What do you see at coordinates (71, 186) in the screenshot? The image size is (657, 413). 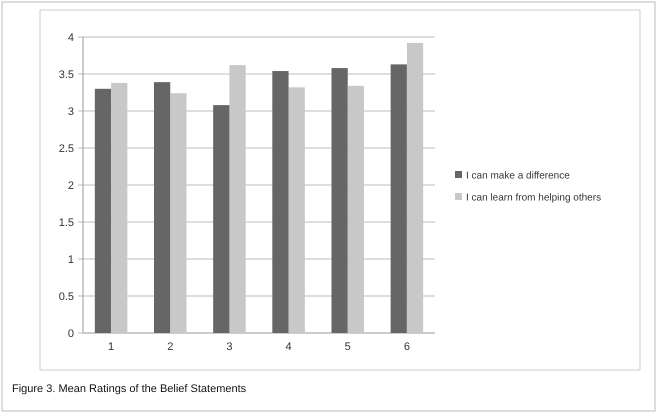 I see `y-tick-label: 2` at bounding box center [71, 186].